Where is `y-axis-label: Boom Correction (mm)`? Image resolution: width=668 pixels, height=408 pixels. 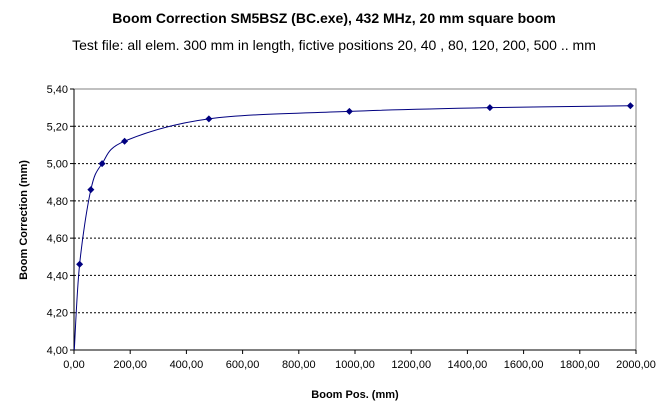 y-axis-label: Boom Correction (mm) is located at coordinates (24, 220).